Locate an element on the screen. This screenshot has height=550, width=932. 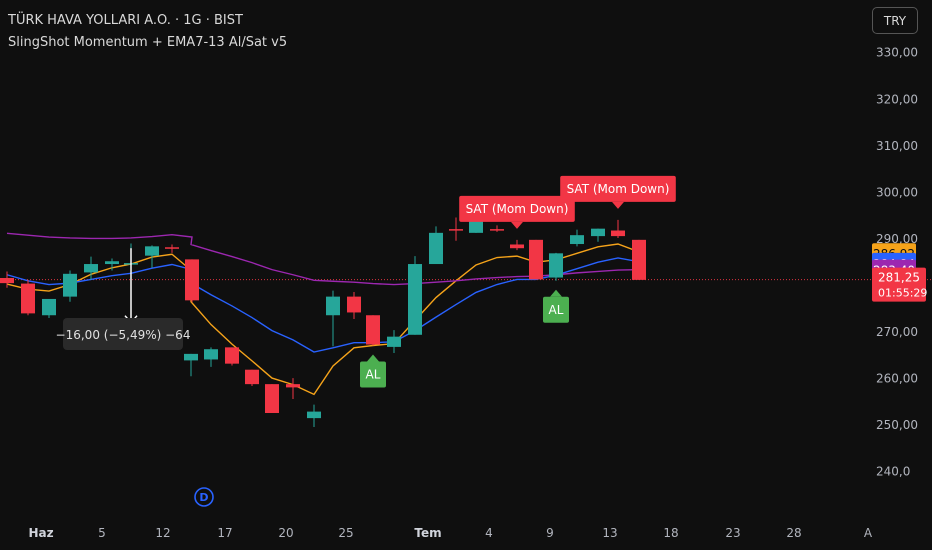
y-tick-label: 300,00 is located at coordinates (897, 192).